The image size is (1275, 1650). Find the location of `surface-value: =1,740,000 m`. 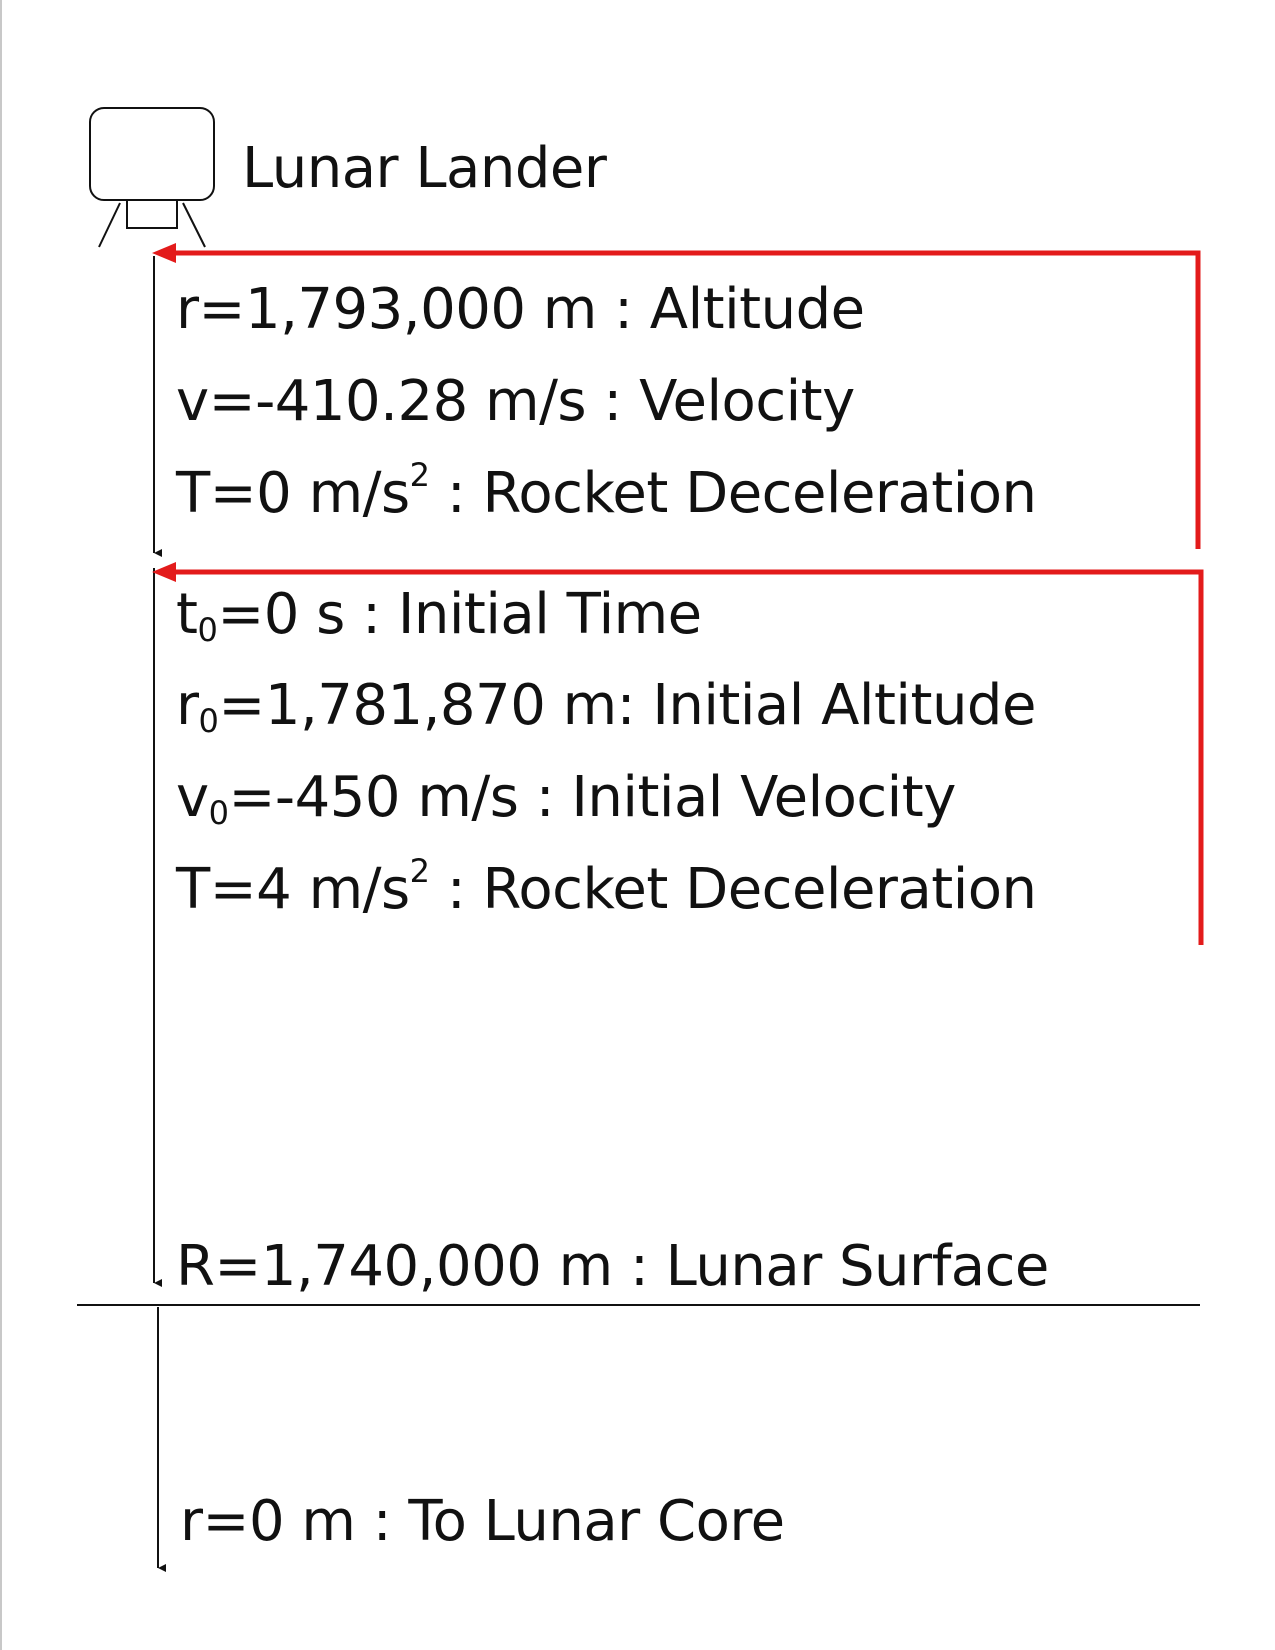

surface-value: =1,740,000 m is located at coordinates (413, 1266).